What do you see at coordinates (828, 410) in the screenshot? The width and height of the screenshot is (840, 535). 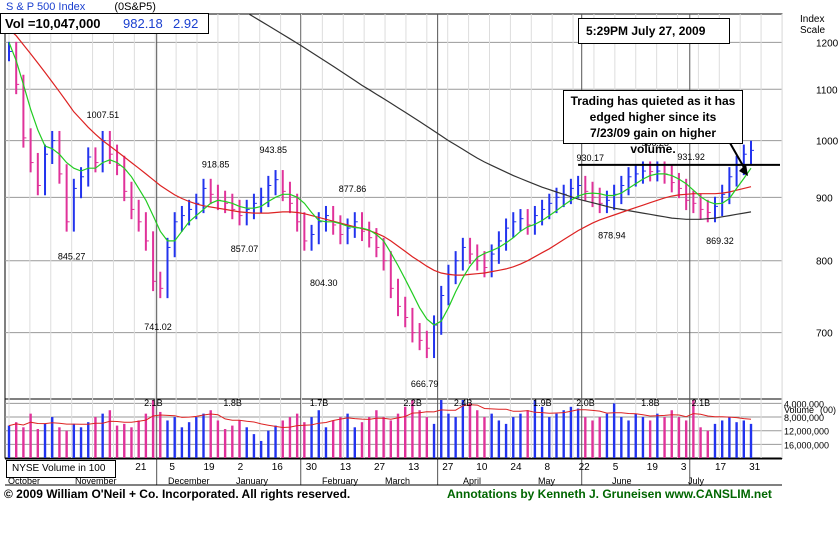 I see `volume-axis-unit: (00)` at bounding box center [828, 410].